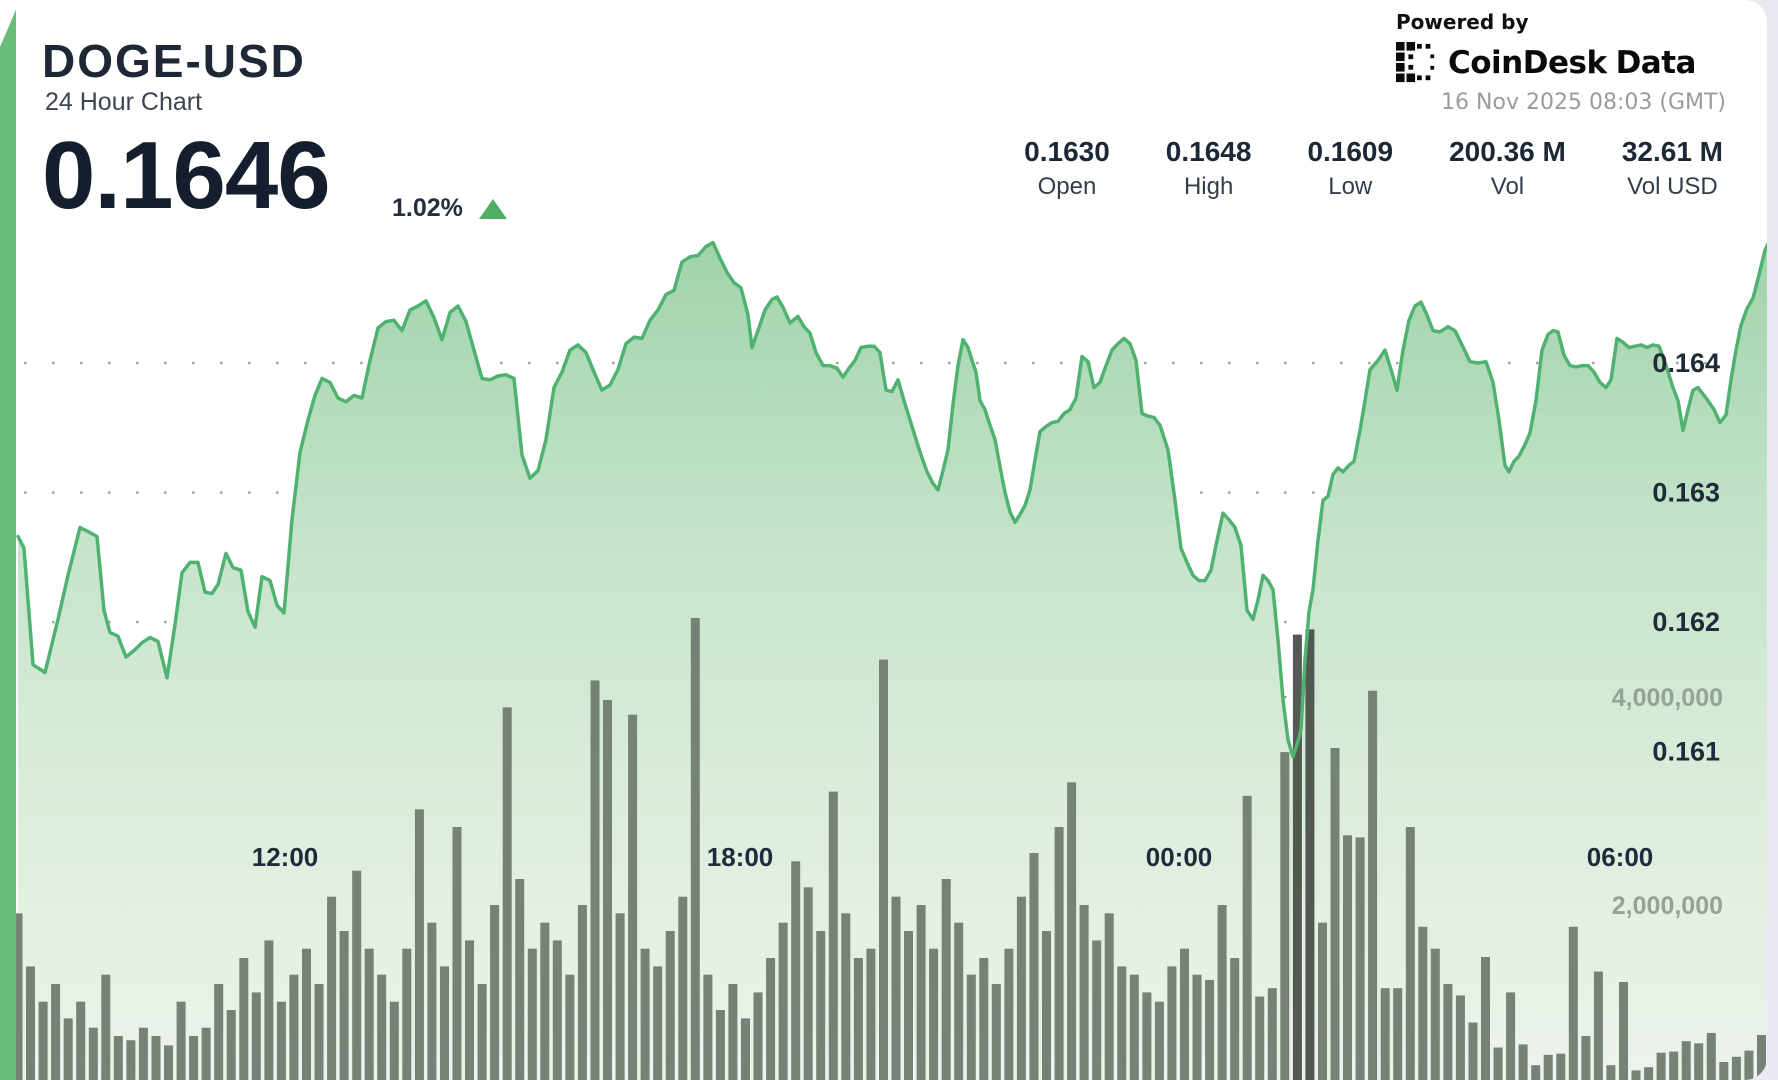 The height and width of the screenshot is (1080, 1778). What do you see at coordinates (427, 208) in the screenshot?
I see `change-percent: 1.02%` at bounding box center [427, 208].